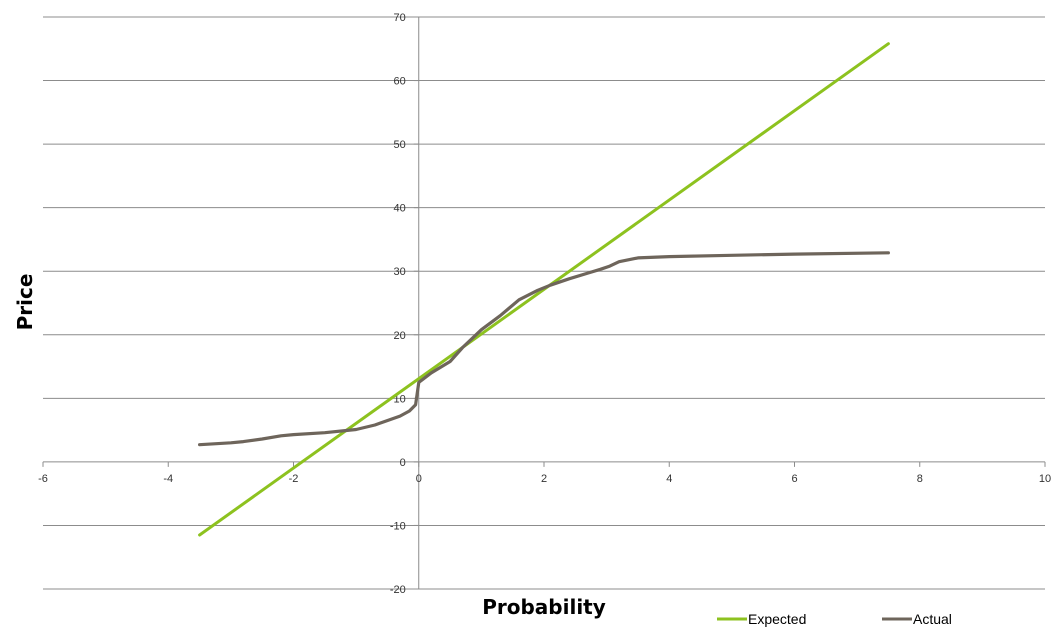  Describe the element at coordinates (400, 209) in the screenshot. I see `y-tick-label: 40` at that location.